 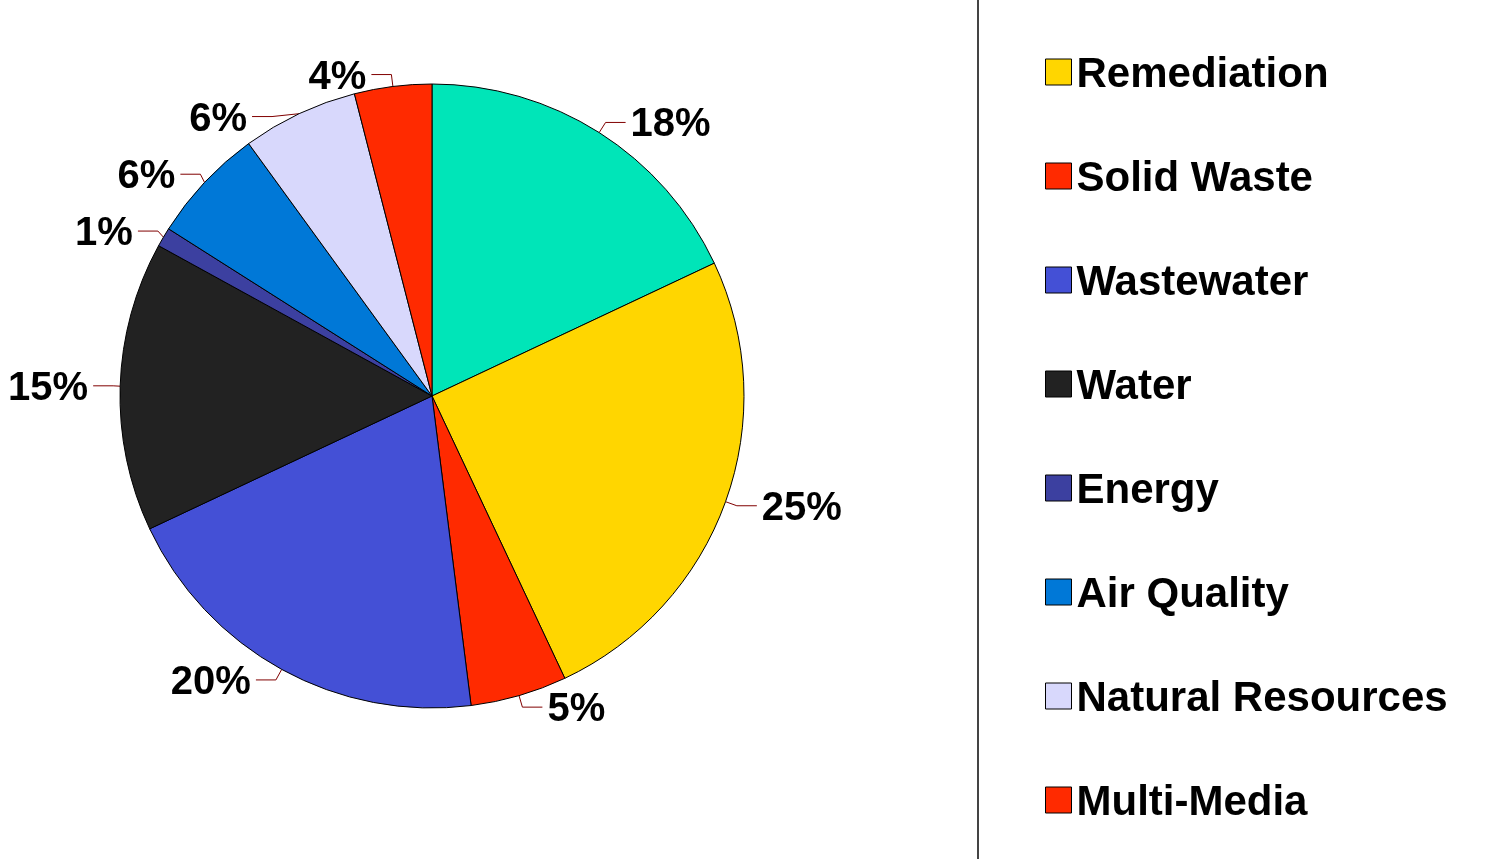 I want to click on legend-label: Water, so click(x=1134, y=384).